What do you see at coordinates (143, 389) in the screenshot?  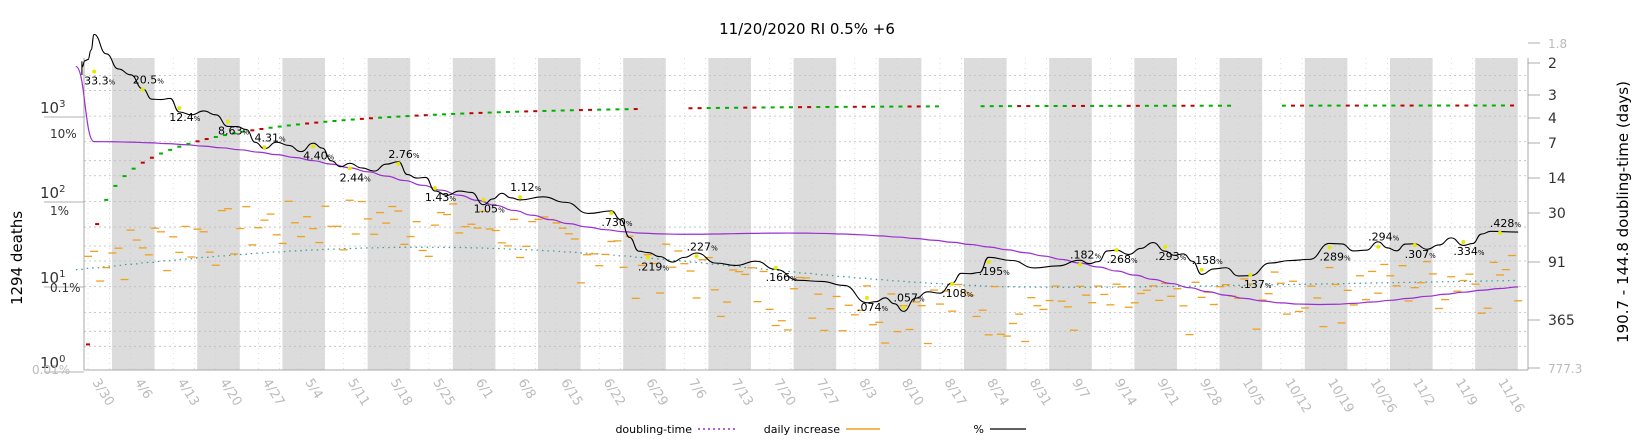 I see `x-tick-label: 4/6` at bounding box center [143, 389].